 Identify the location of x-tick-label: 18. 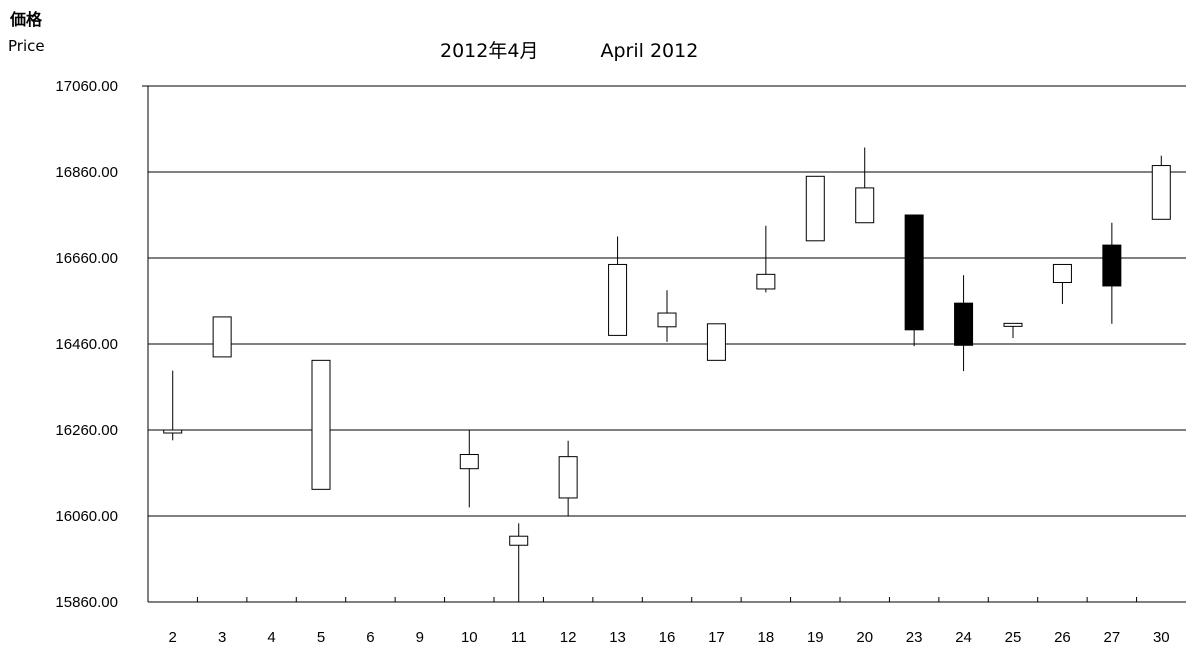
(766, 637).